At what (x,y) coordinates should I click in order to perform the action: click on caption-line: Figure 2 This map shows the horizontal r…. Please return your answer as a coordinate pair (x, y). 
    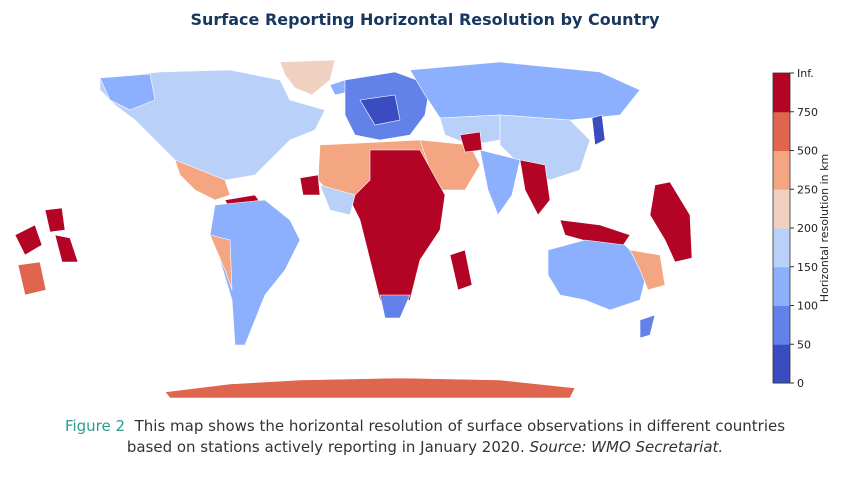
    Looking at the image, I should click on (425, 426).